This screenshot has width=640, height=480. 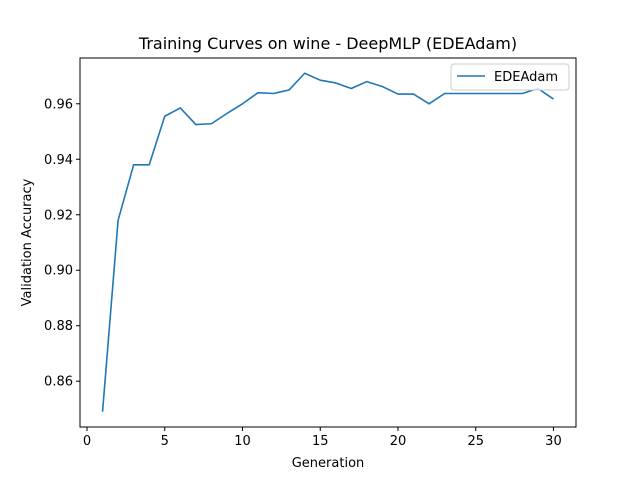 What do you see at coordinates (165, 441) in the screenshot?
I see `x-tick-label: 5` at bounding box center [165, 441].